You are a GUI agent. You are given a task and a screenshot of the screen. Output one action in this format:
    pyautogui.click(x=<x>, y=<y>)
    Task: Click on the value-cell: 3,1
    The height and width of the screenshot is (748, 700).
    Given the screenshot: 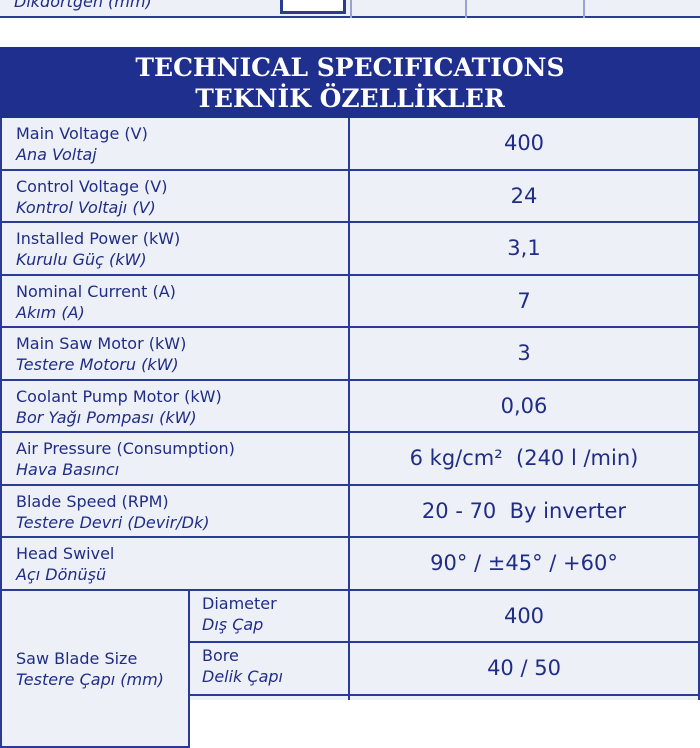 What is the action you would take?
    pyautogui.click(x=525, y=249)
    